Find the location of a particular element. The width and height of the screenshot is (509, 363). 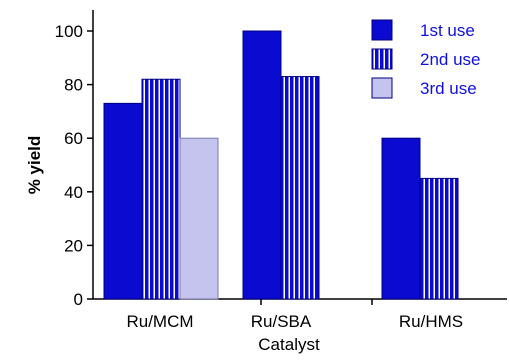

y-tick-label: 100 is located at coordinates (69, 31).